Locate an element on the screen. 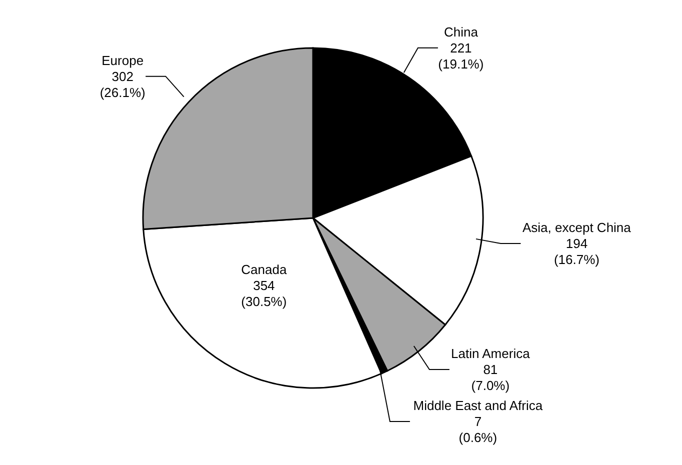  slice-label: Middle East and Africa is located at coordinates (478, 405).